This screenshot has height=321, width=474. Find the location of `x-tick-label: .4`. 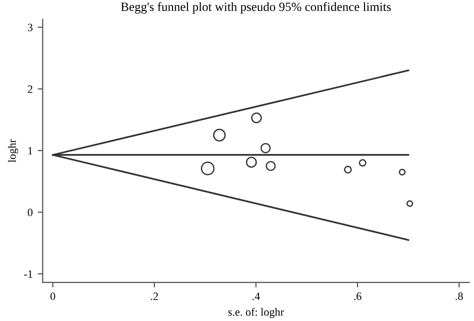

x-tick-label: .4 is located at coordinates (256, 296).